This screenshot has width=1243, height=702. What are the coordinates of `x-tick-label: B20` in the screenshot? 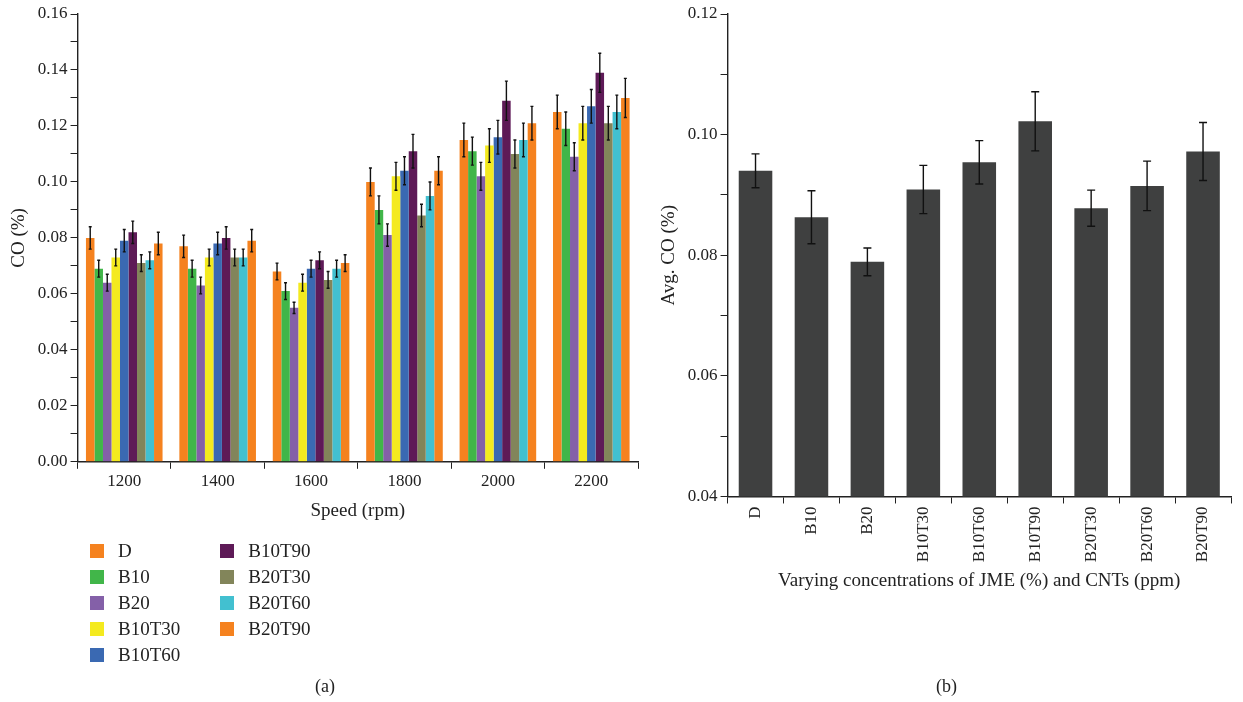 It's located at (866, 520).